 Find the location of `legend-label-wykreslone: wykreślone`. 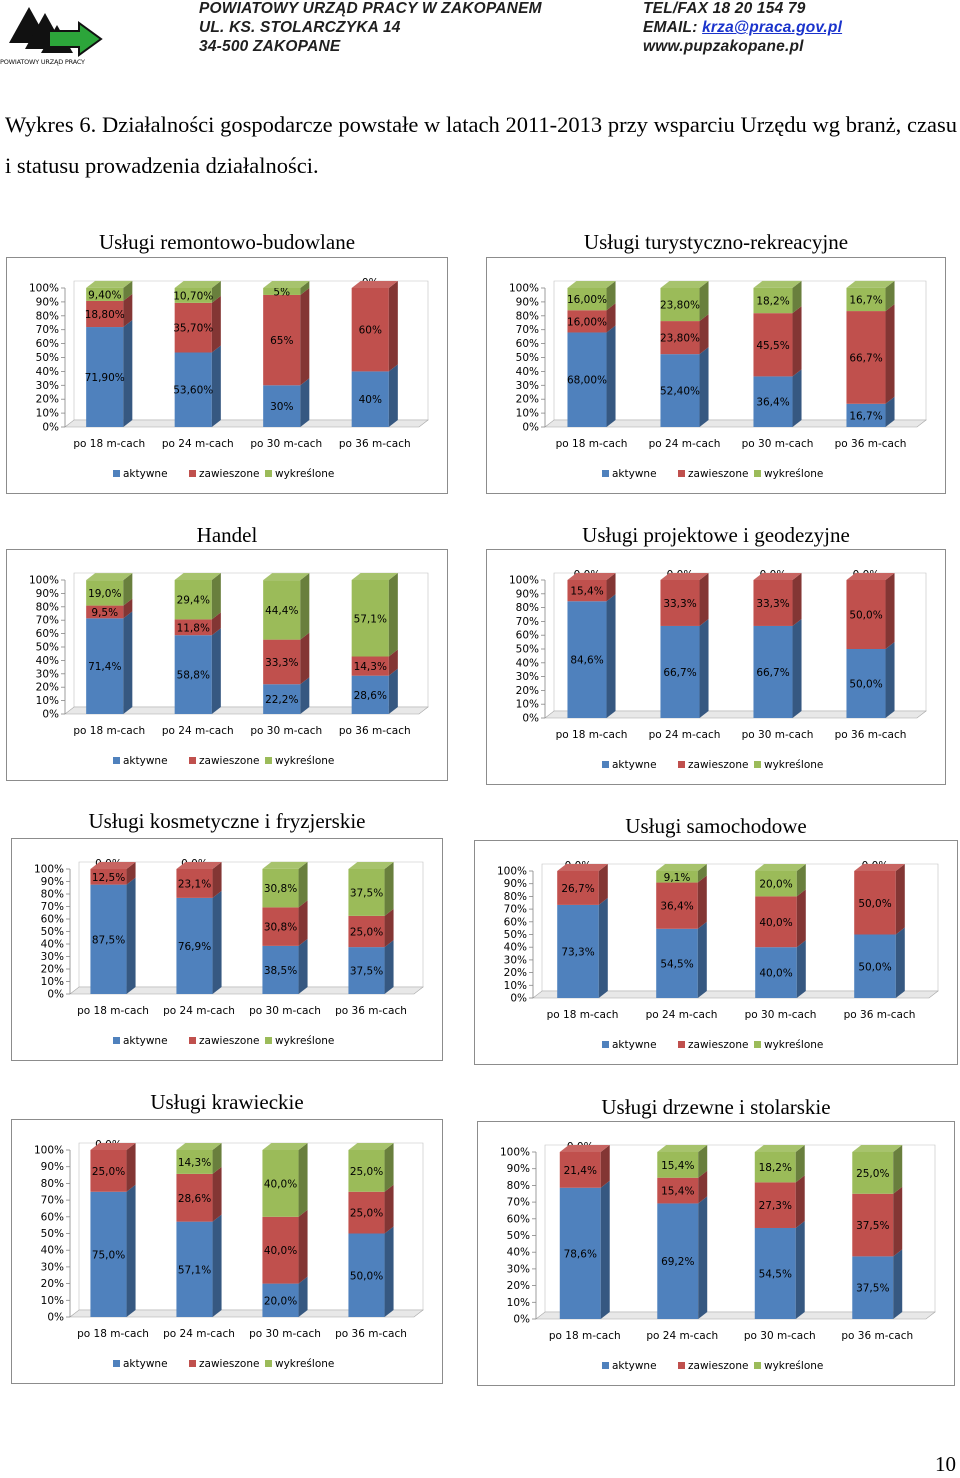

legend-label-wykreslone: wykreślone is located at coordinates (304, 1364).